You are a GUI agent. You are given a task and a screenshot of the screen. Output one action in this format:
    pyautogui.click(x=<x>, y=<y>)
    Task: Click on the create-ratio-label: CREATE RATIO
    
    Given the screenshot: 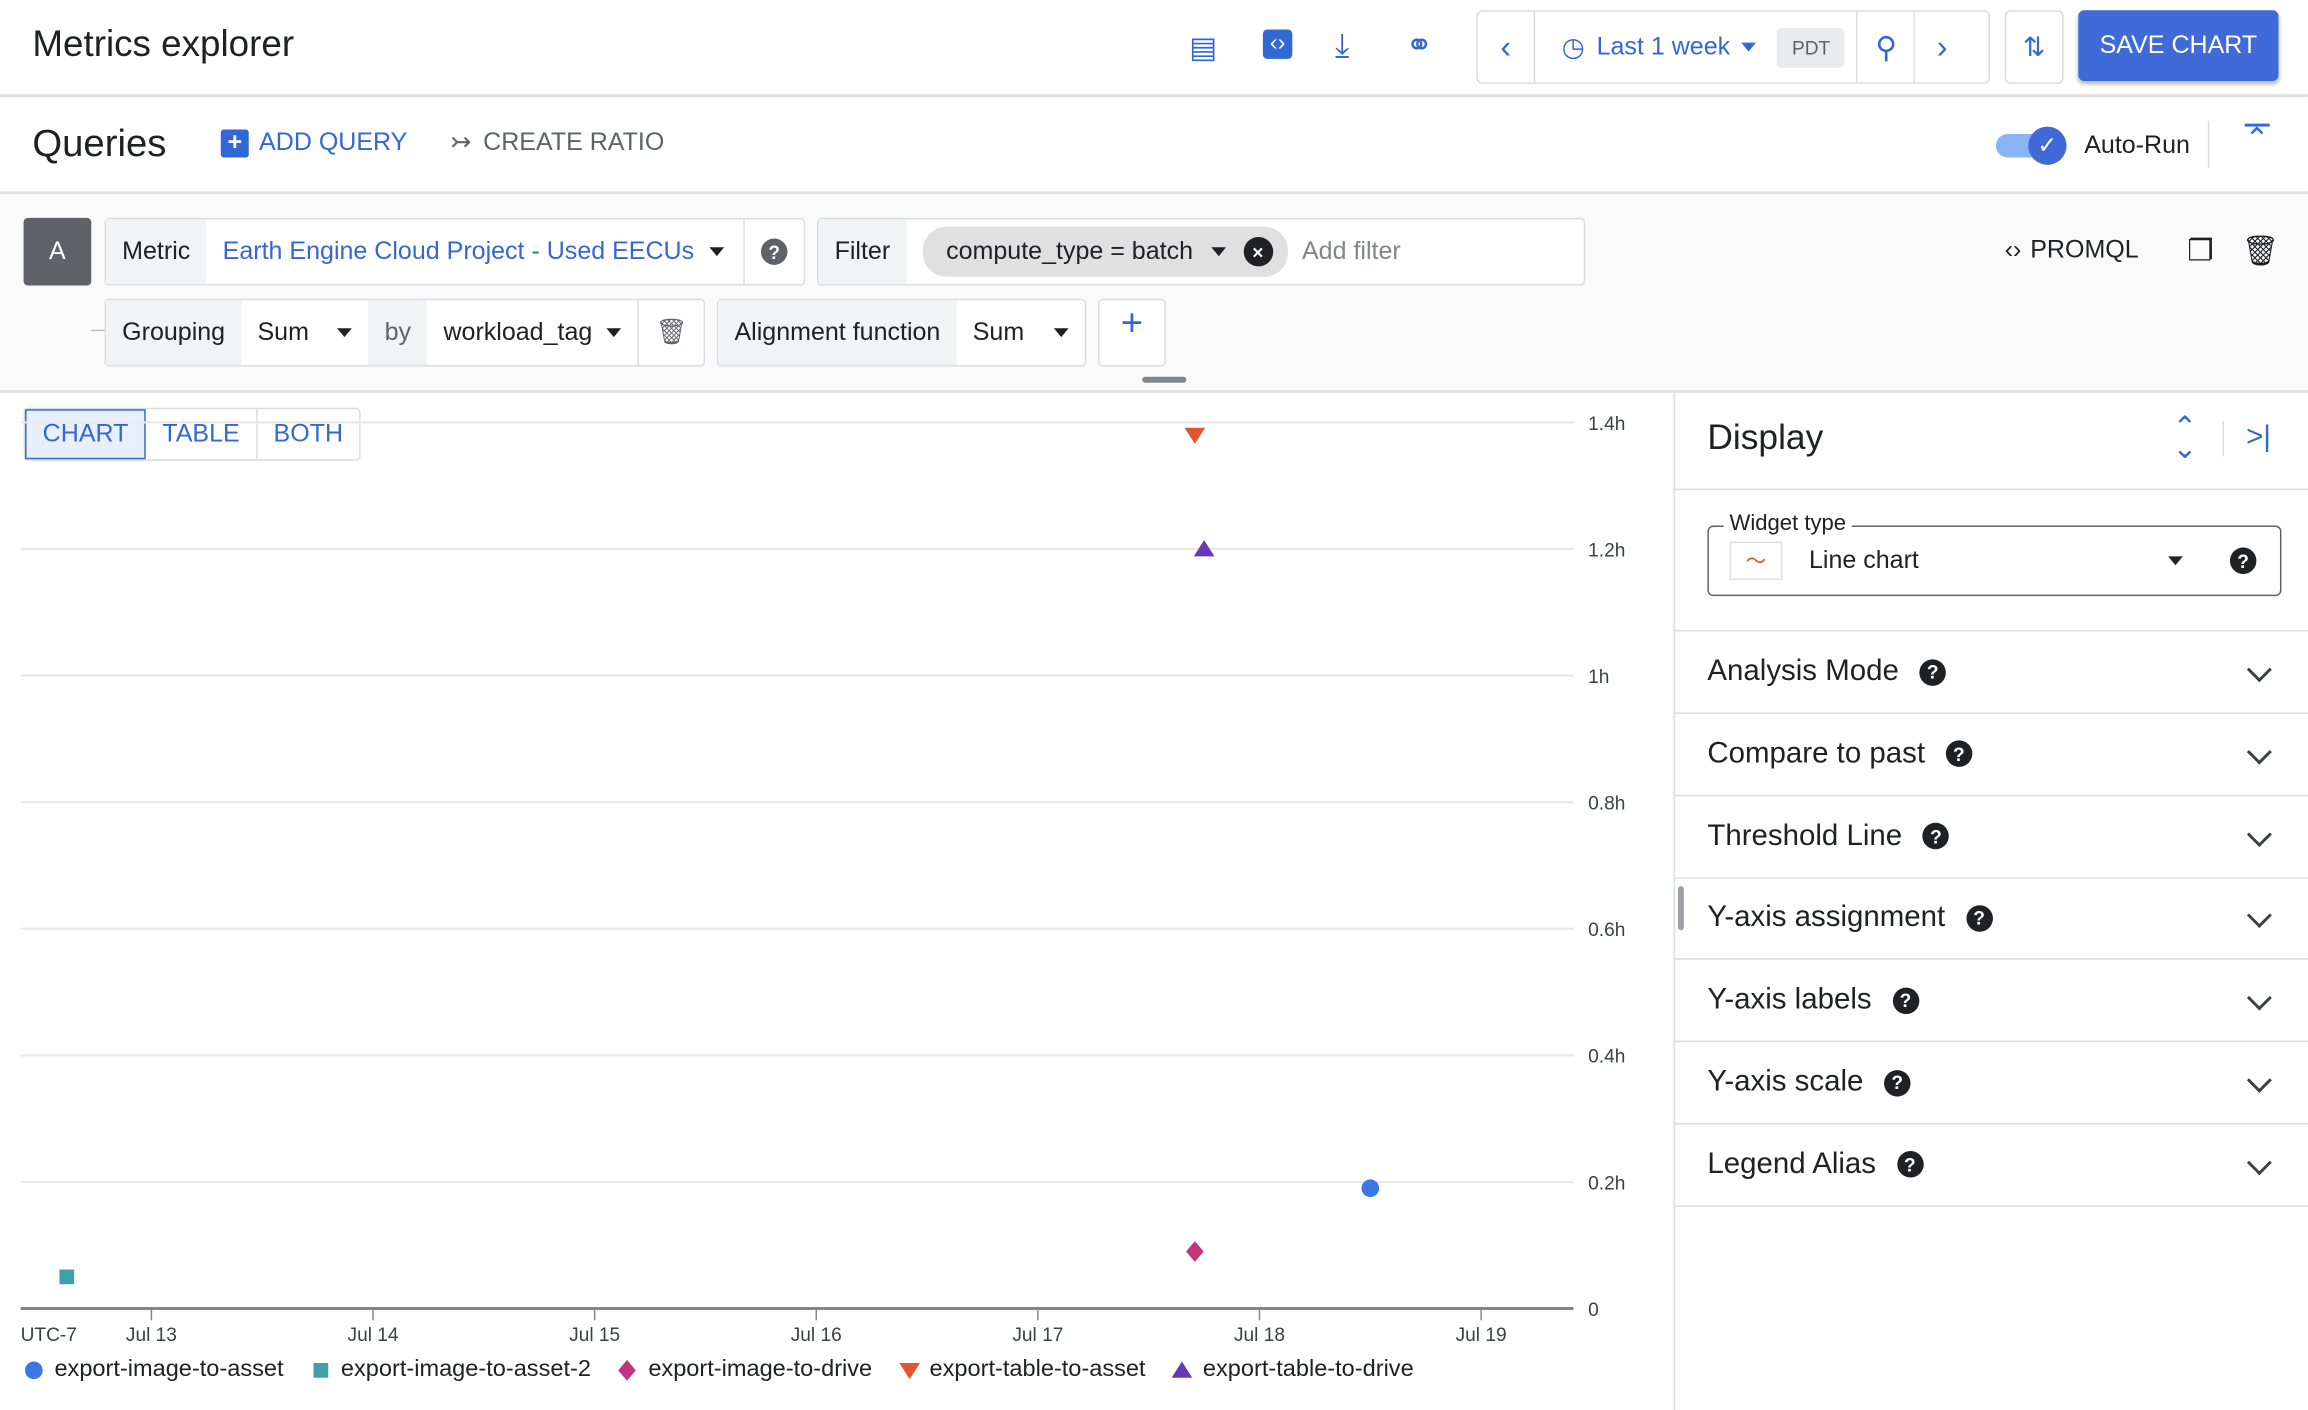 What is the action you would take?
    pyautogui.click(x=574, y=142)
    